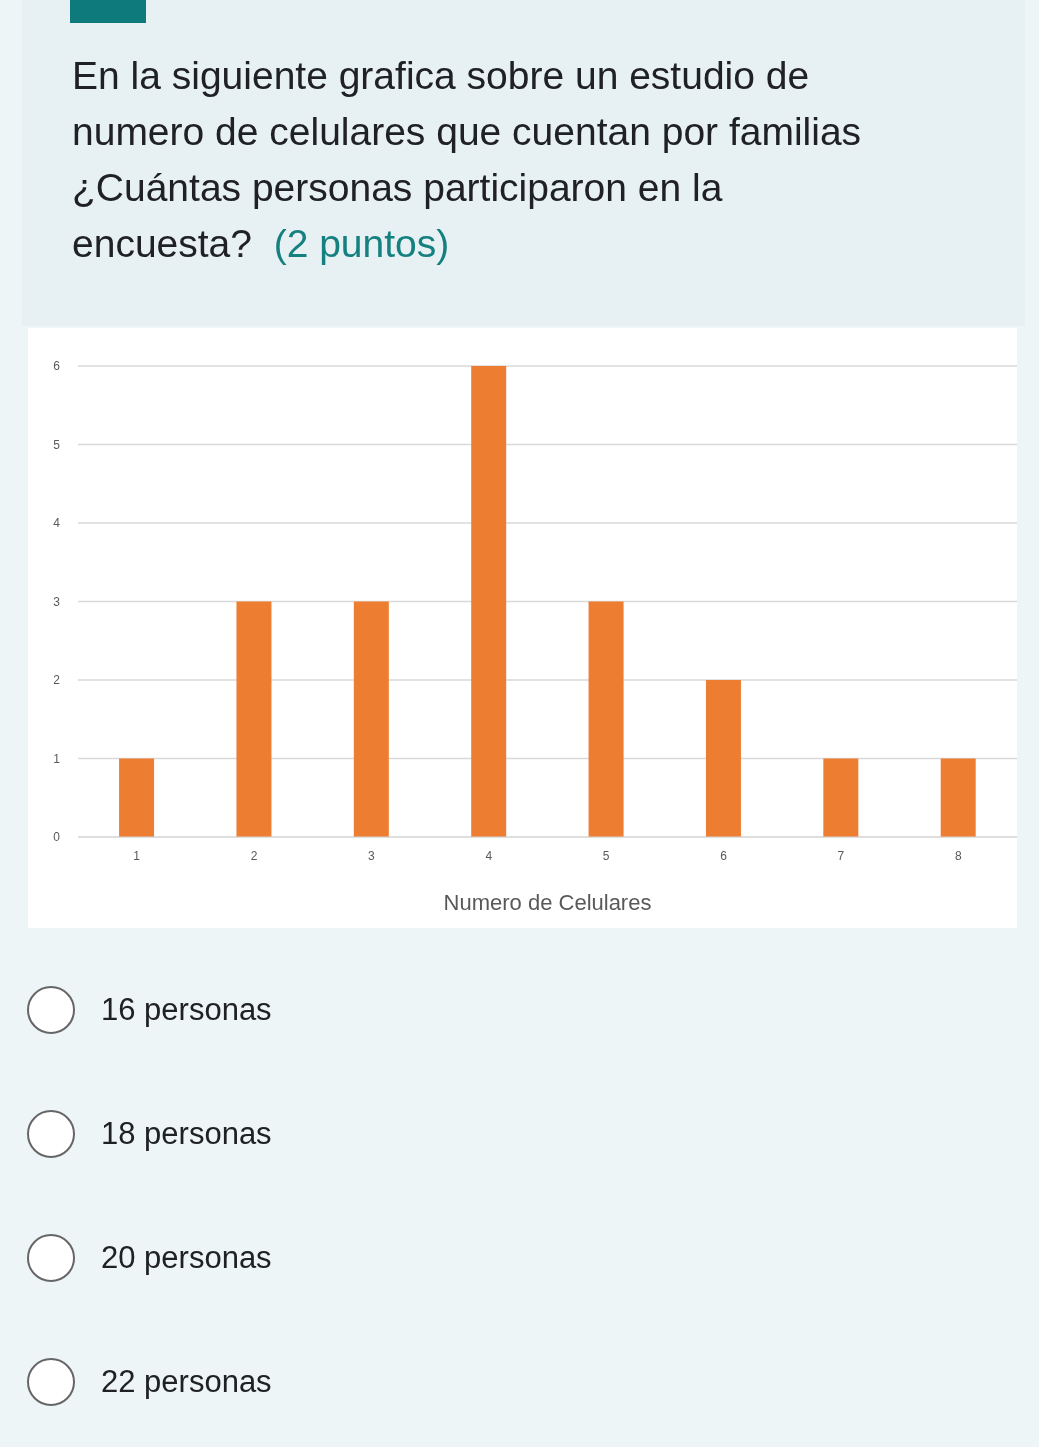 This screenshot has width=1039, height=1447. What do you see at coordinates (57, 444) in the screenshot?
I see `y-tick-label: 5` at bounding box center [57, 444].